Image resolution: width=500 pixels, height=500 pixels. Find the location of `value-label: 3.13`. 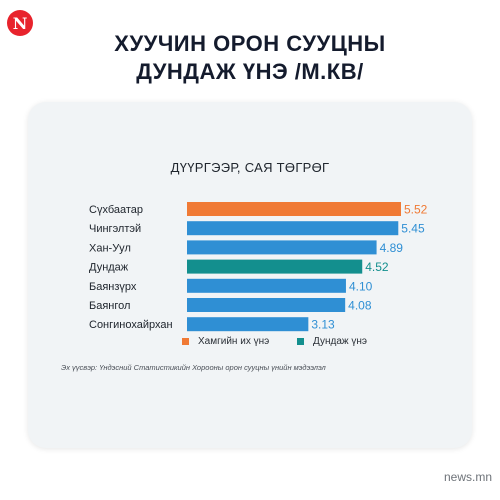

value-label: 3.13 is located at coordinates (323, 325).